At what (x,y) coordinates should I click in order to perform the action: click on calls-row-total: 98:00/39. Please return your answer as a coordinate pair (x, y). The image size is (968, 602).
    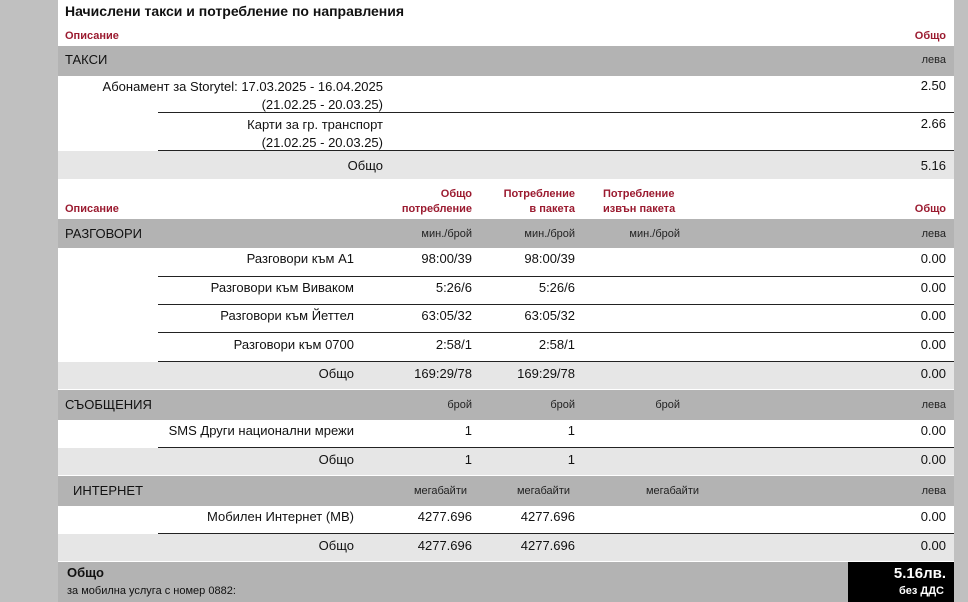
    Looking at the image, I should click on (446, 258).